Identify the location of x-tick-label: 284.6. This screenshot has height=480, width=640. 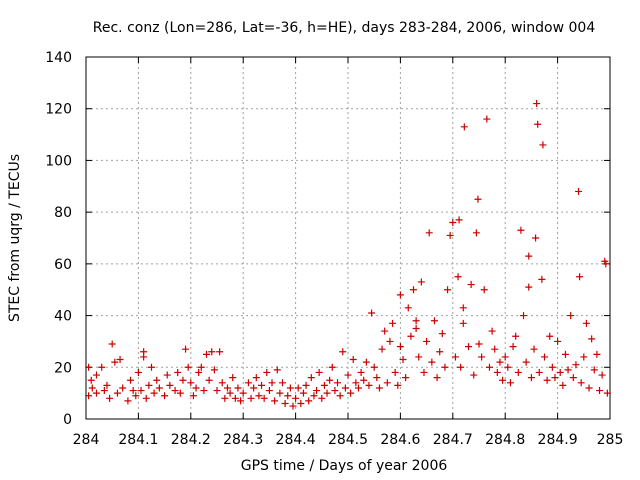
(400, 440).